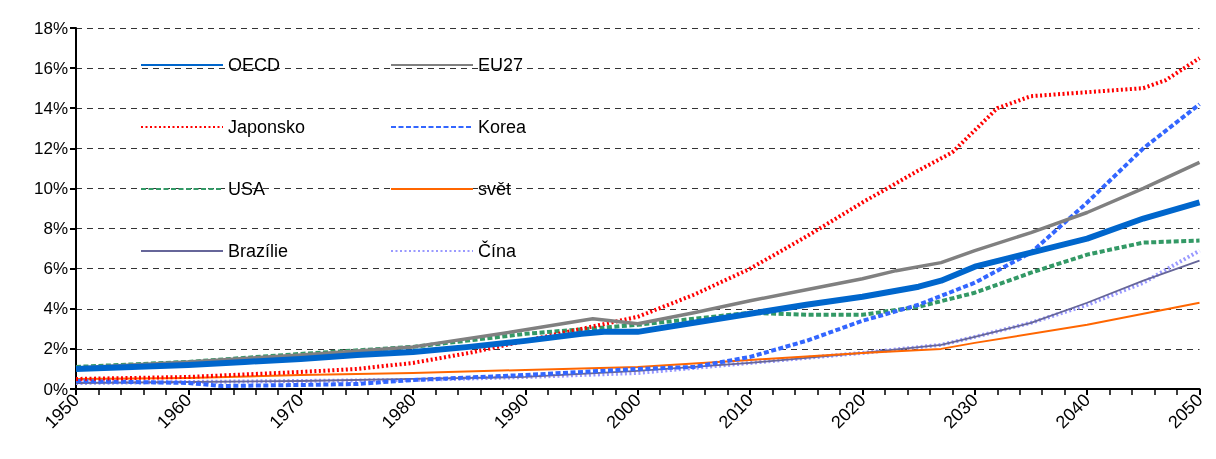 Image resolution: width=1216 pixels, height=459 pixels. Describe the element at coordinates (50, 68) in the screenshot. I see `y-tick-label: 16%` at that location.